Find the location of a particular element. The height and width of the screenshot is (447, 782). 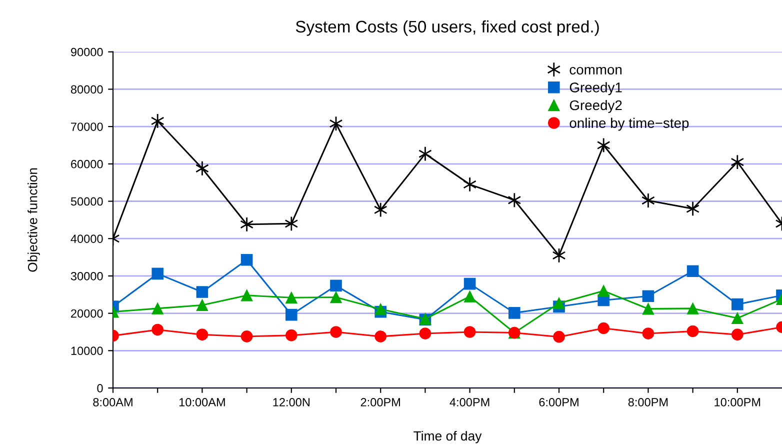

x-tick-label: 6:00PM is located at coordinates (558, 402).